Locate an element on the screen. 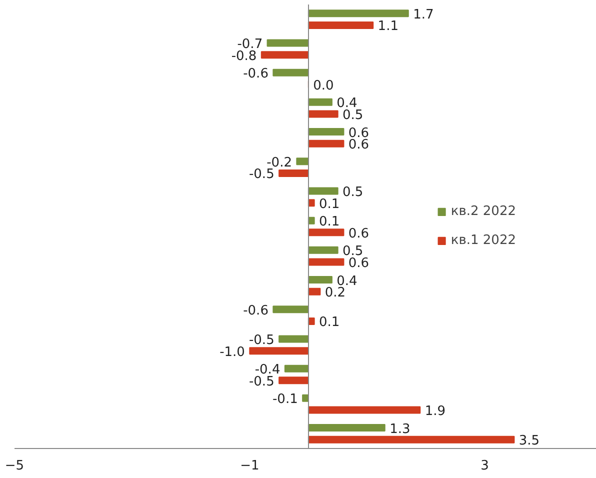 This screenshot has width=596, height=478. data-label: 3.5 is located at coordinates (529, 441).